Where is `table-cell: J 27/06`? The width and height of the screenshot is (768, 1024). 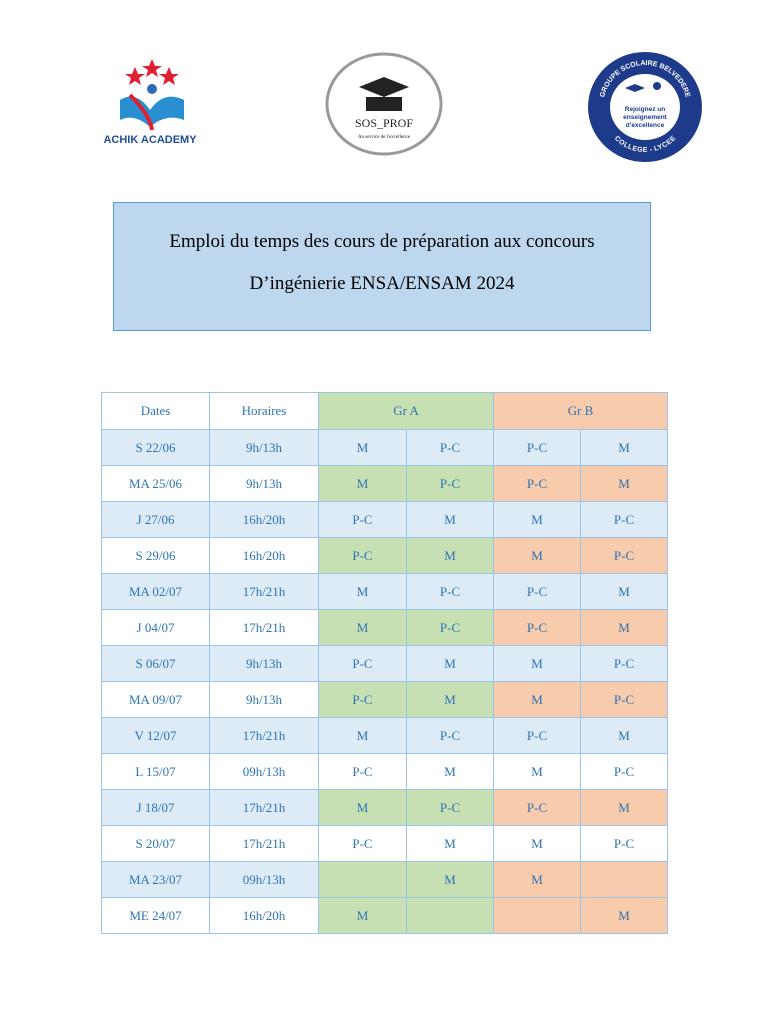 table-cell: J 27/06 is located at coordinates (155, 519).